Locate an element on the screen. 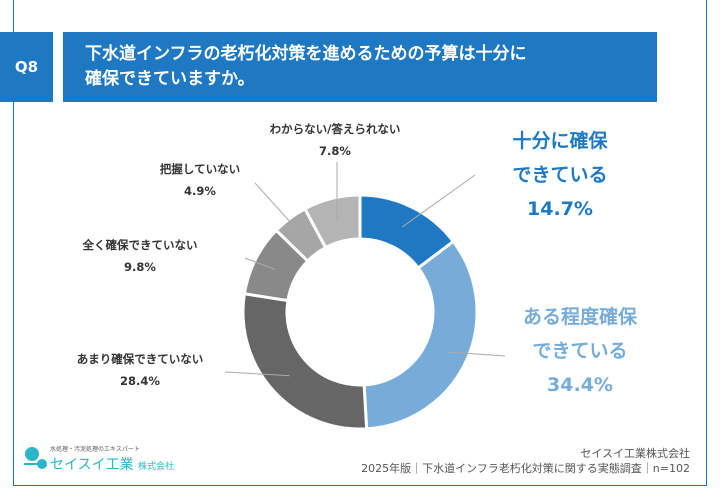 Image resolution: width=720 pixels, height=498 pixels. logo-name-text: セイスイ工業 is located at coordinates (92, 465).